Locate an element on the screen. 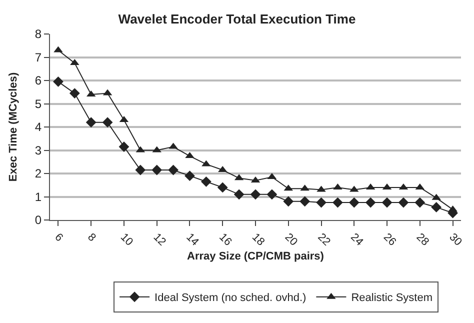 The width and height of the screenshot is (474, 323). x-tick-label: 14 is located at coordinates (192, 239).